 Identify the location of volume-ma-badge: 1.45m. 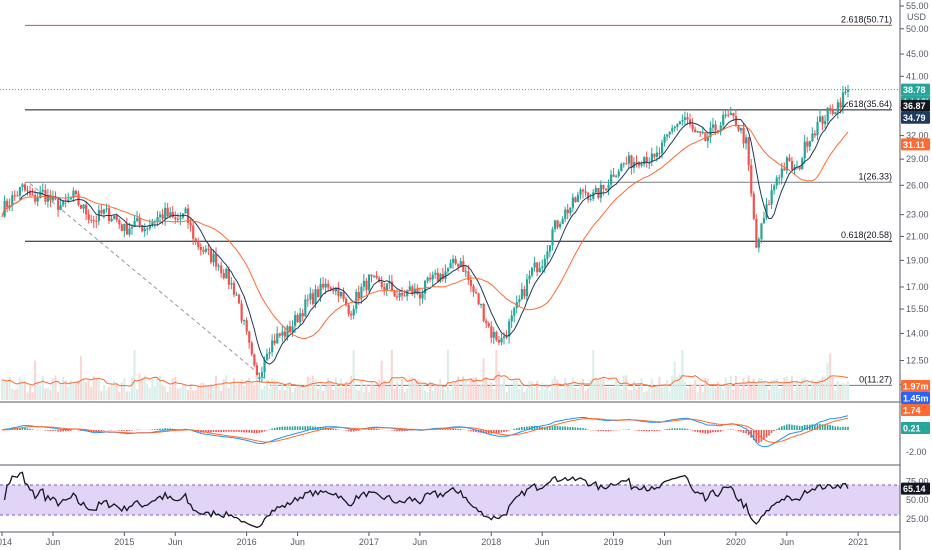
(916, 399).